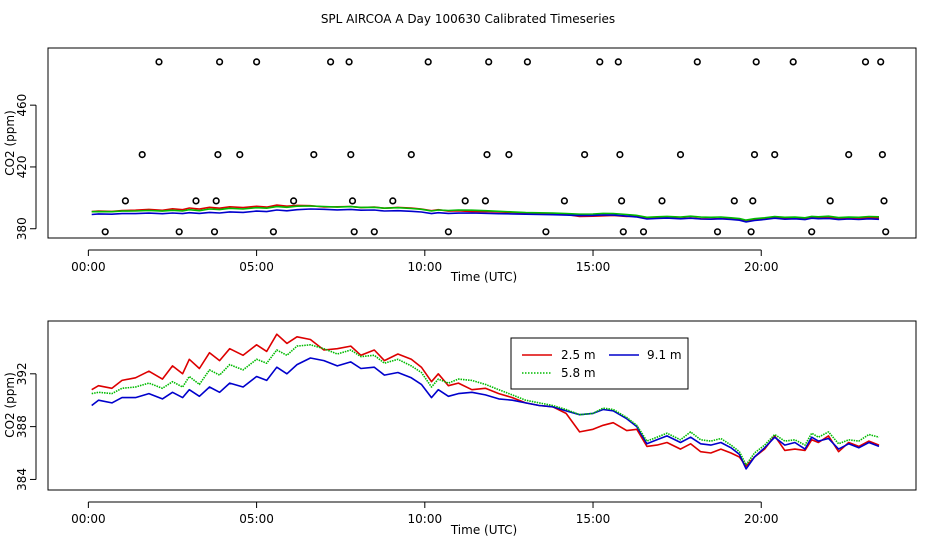 The height and width of the screenshot is (540, 936). I want to click on top-y-tick-label: 460, so click(22, 105).